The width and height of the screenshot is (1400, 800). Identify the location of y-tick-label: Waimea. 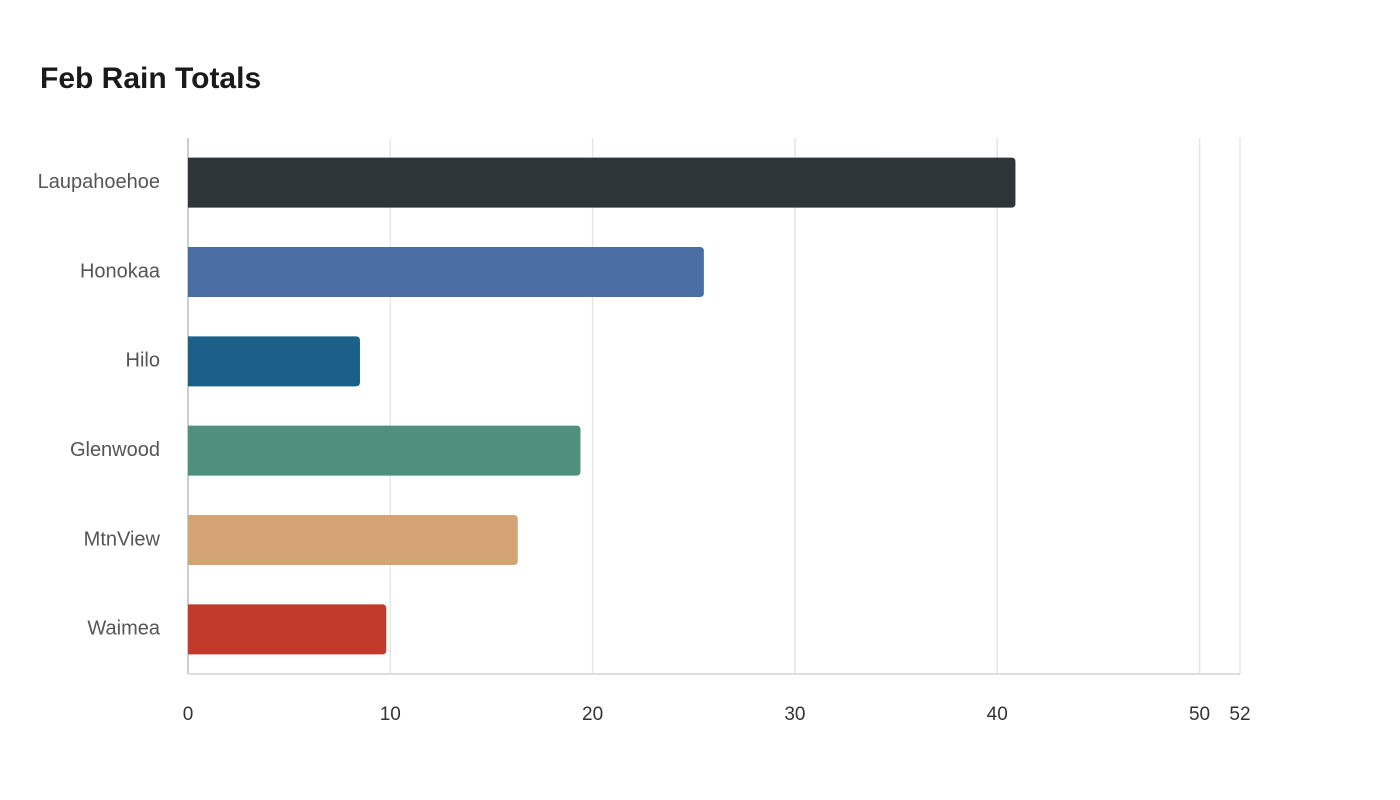
(123, 629).